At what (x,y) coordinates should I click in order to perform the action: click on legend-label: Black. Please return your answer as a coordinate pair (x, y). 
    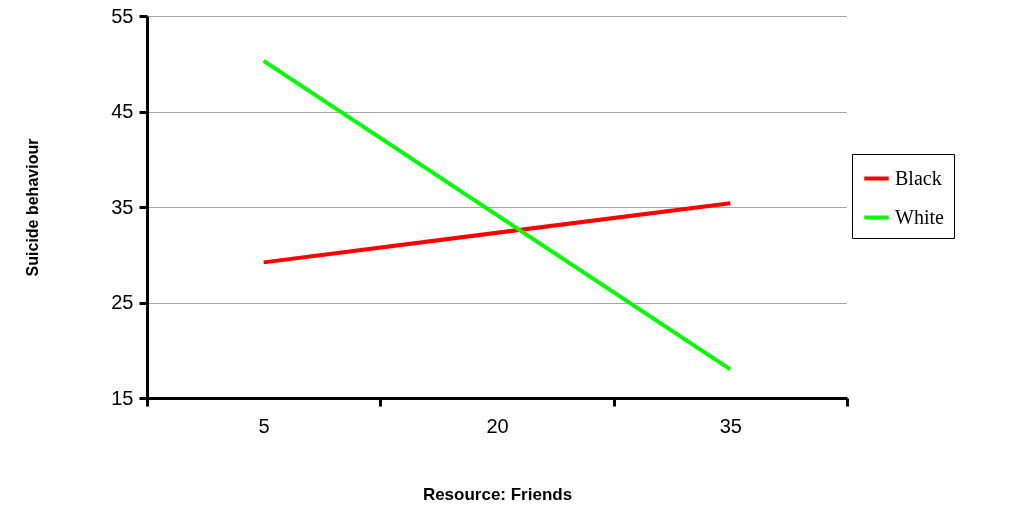
    Looking at the image, I should click on (918, 177).